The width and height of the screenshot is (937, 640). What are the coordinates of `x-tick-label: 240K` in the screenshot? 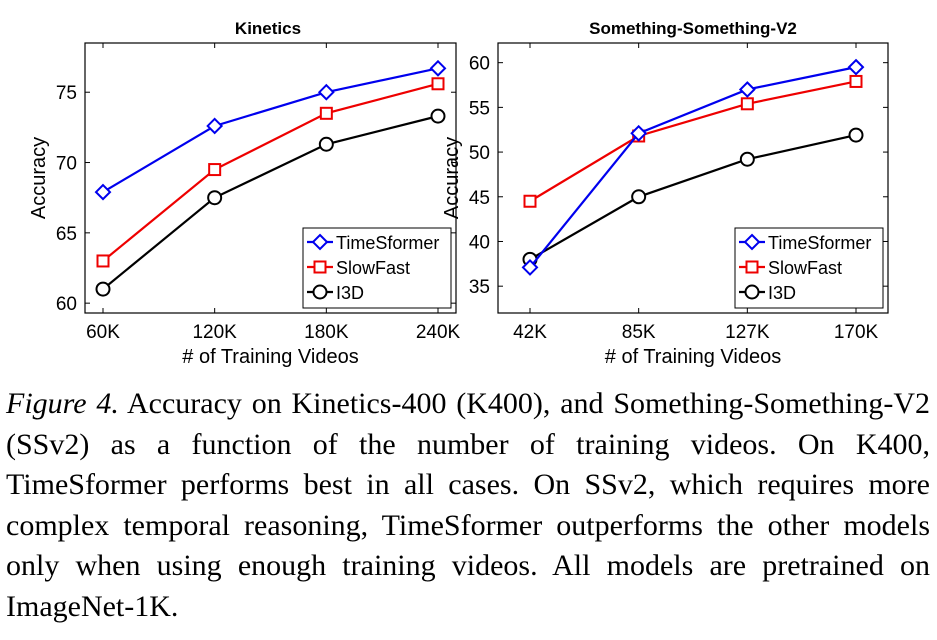 It's located at (438, 332).